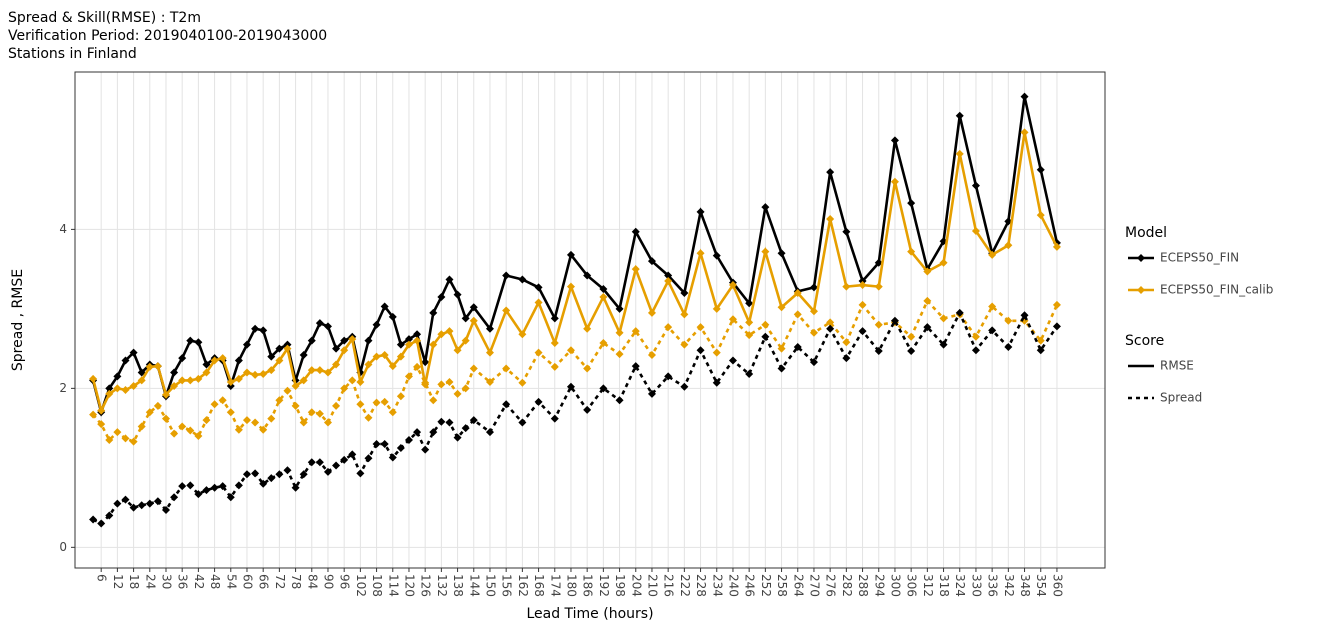  Describe the element at coordinates (960, 585) in the screenshot. I see `x-tick-label: 324` at that location.